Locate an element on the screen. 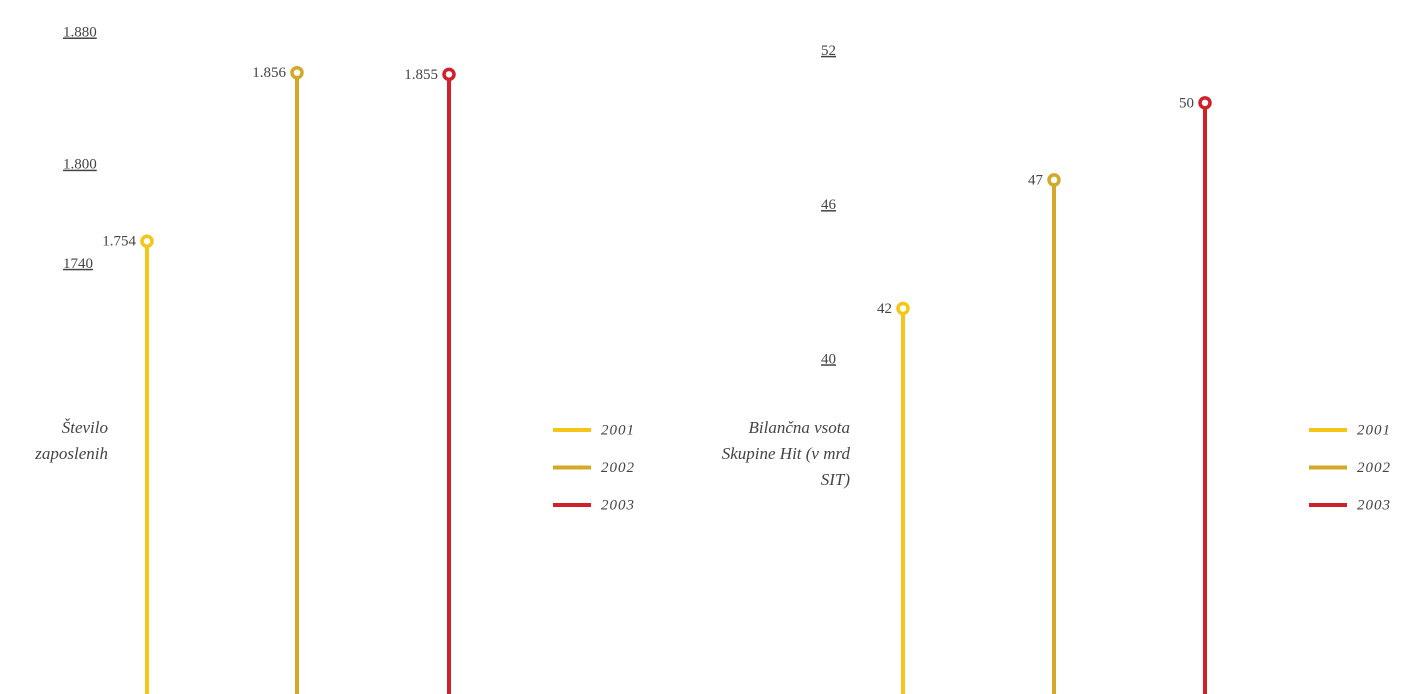 This screenshot has height=694, width=1417. y-tick-label: 1.880 is located at coordinates (80, 32).